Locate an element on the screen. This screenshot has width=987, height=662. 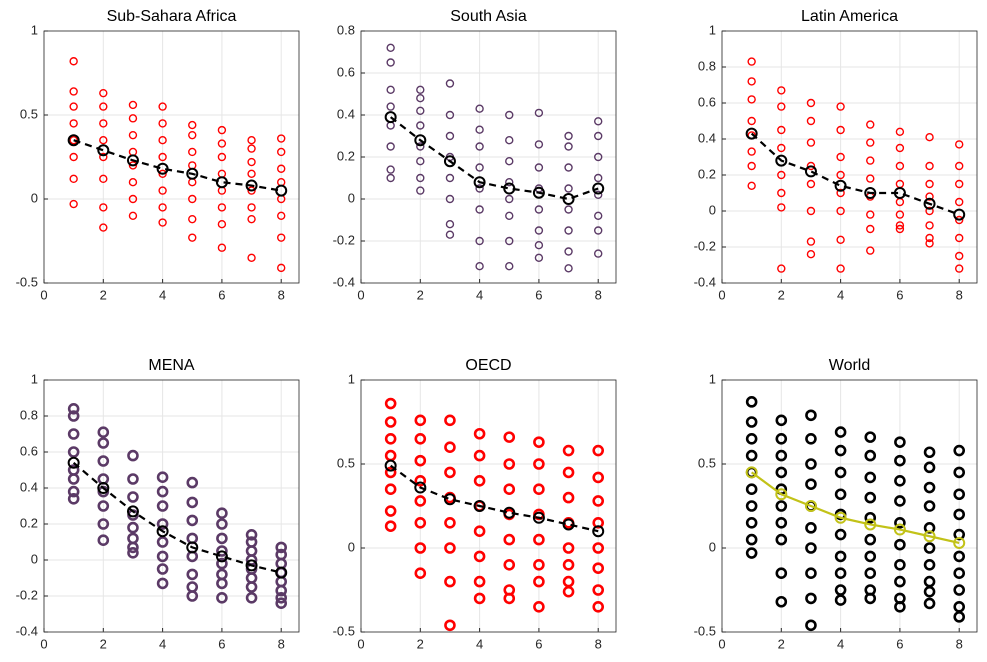
x-tick-label: 4 is located at coordinates (479, 643).